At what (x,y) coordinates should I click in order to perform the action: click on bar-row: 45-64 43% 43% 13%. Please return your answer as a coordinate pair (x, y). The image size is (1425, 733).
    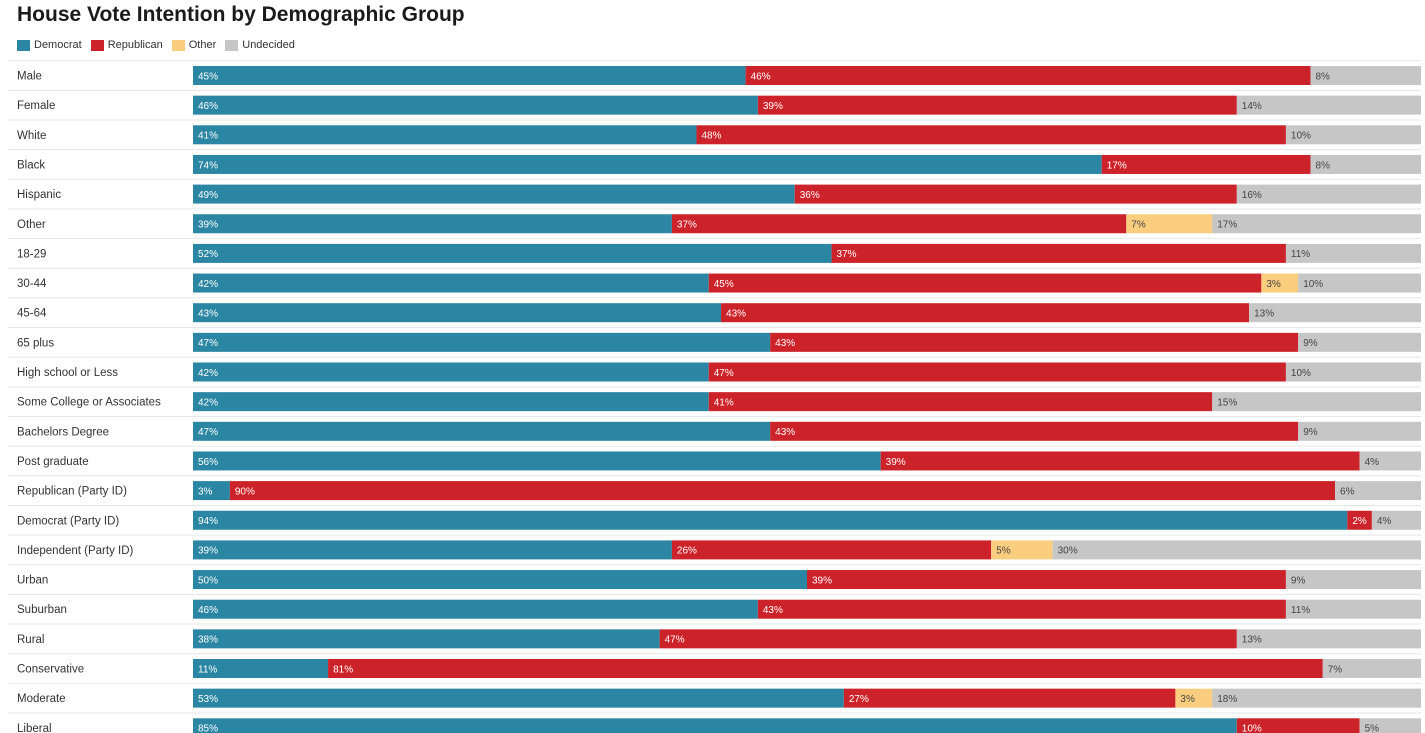
    Looking at the image, I should click on (714, 310).